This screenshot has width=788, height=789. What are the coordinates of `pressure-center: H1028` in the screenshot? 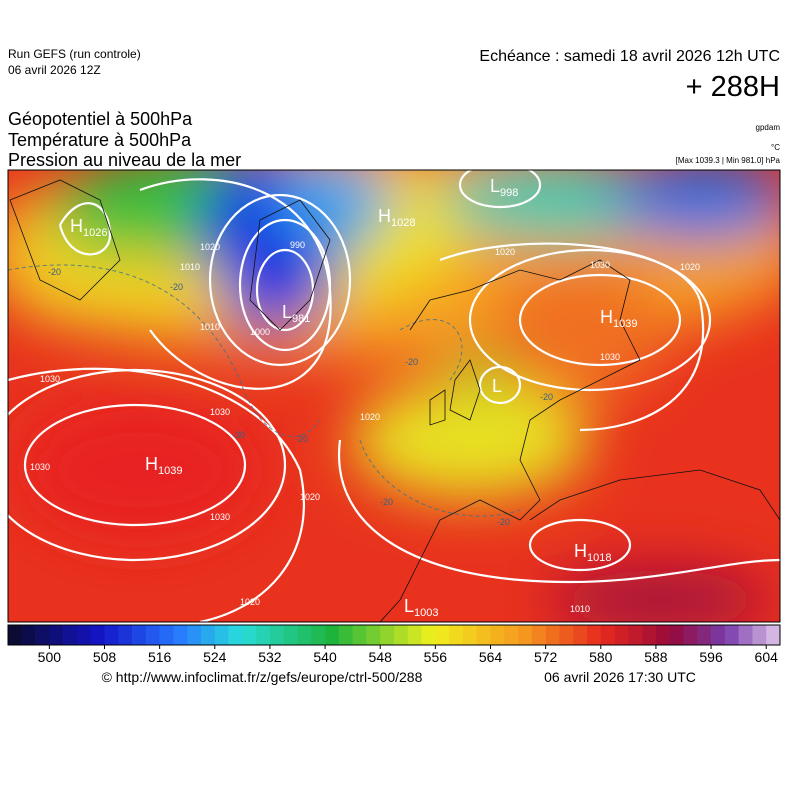 It's located at (396, 217).